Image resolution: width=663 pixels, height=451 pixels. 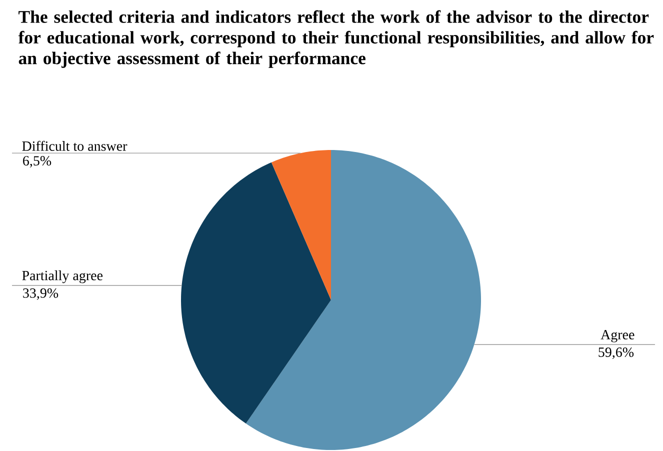 What do you see at coordinates (336, 39) in the screenshot?
I see `chart-title: The selected criteria and indicators reflect the work of the advisor to the director for educational work, correspond to their functional responsibilities, and allow for an objective assessment of their performance` at bounding box center [336, 39].